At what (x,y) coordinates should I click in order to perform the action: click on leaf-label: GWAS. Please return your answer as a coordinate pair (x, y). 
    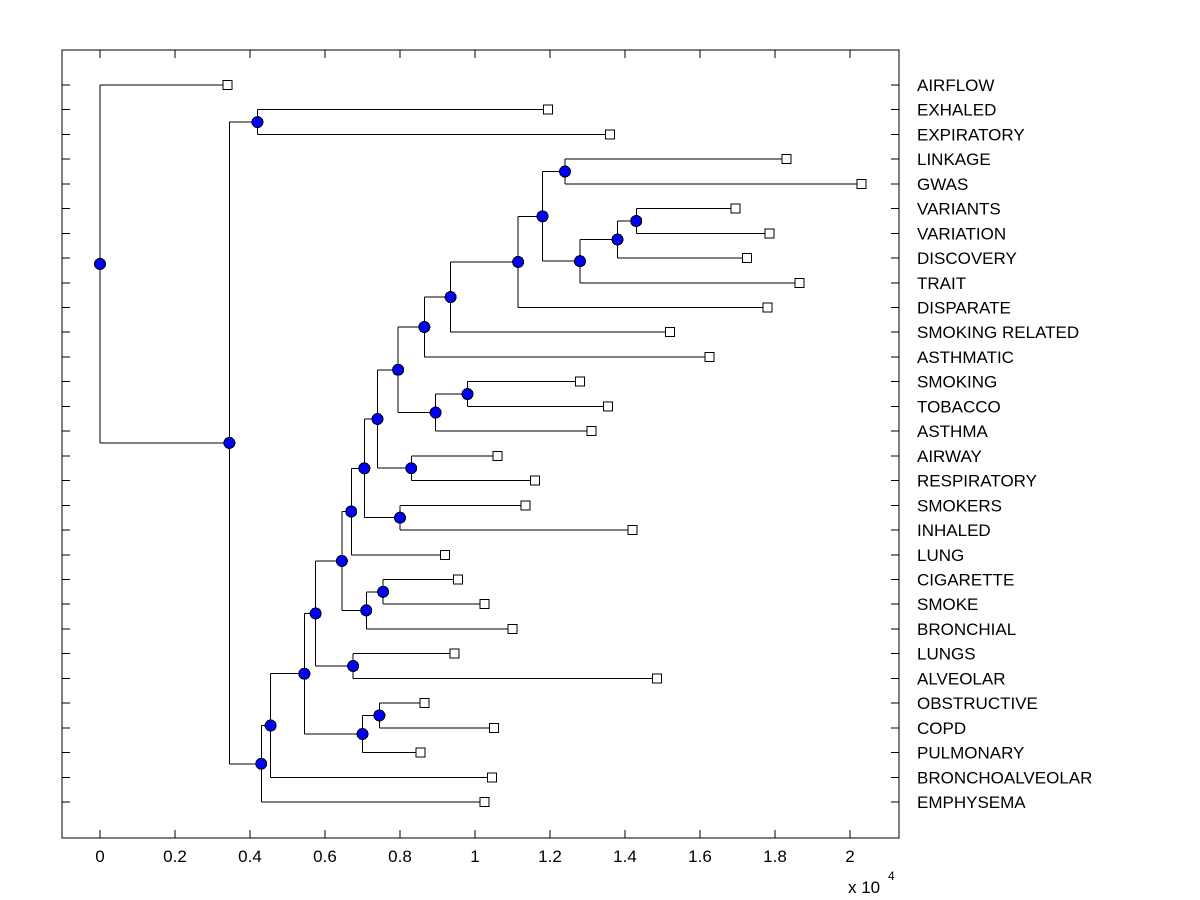
    Looking at the image, I should click on (942, 184).